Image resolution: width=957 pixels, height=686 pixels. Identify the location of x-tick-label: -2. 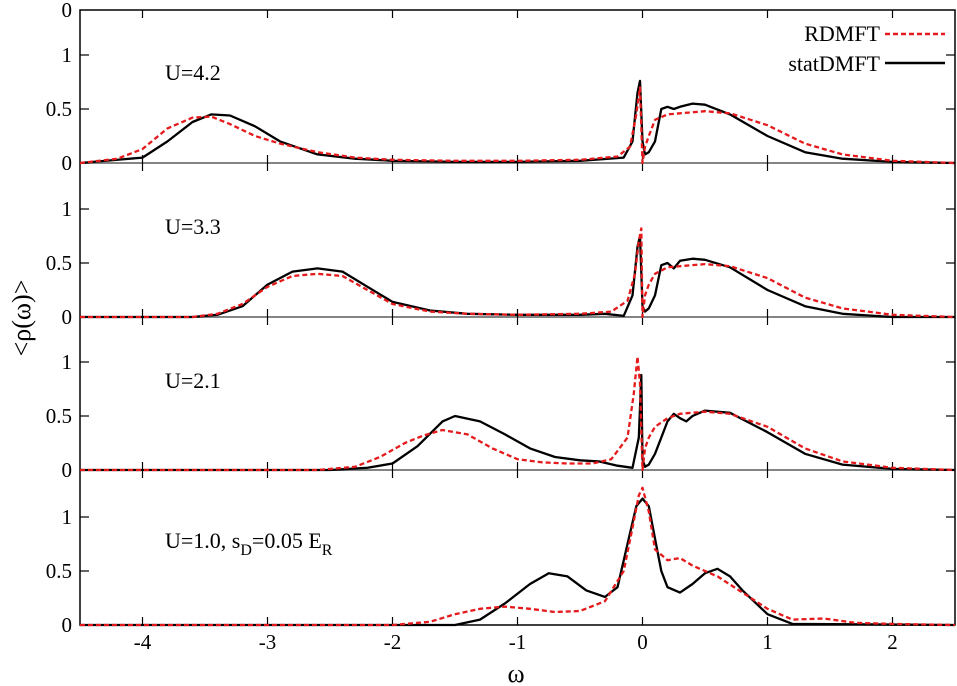
(393, 642).